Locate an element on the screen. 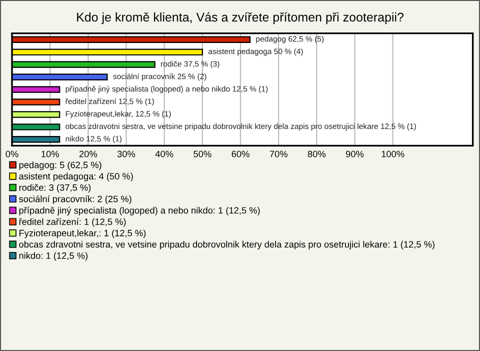 This screenshot has width=480, height=351. legend-label: ředitel zařízení: 1 (12,5 %) is located at coordinates (72, 222).